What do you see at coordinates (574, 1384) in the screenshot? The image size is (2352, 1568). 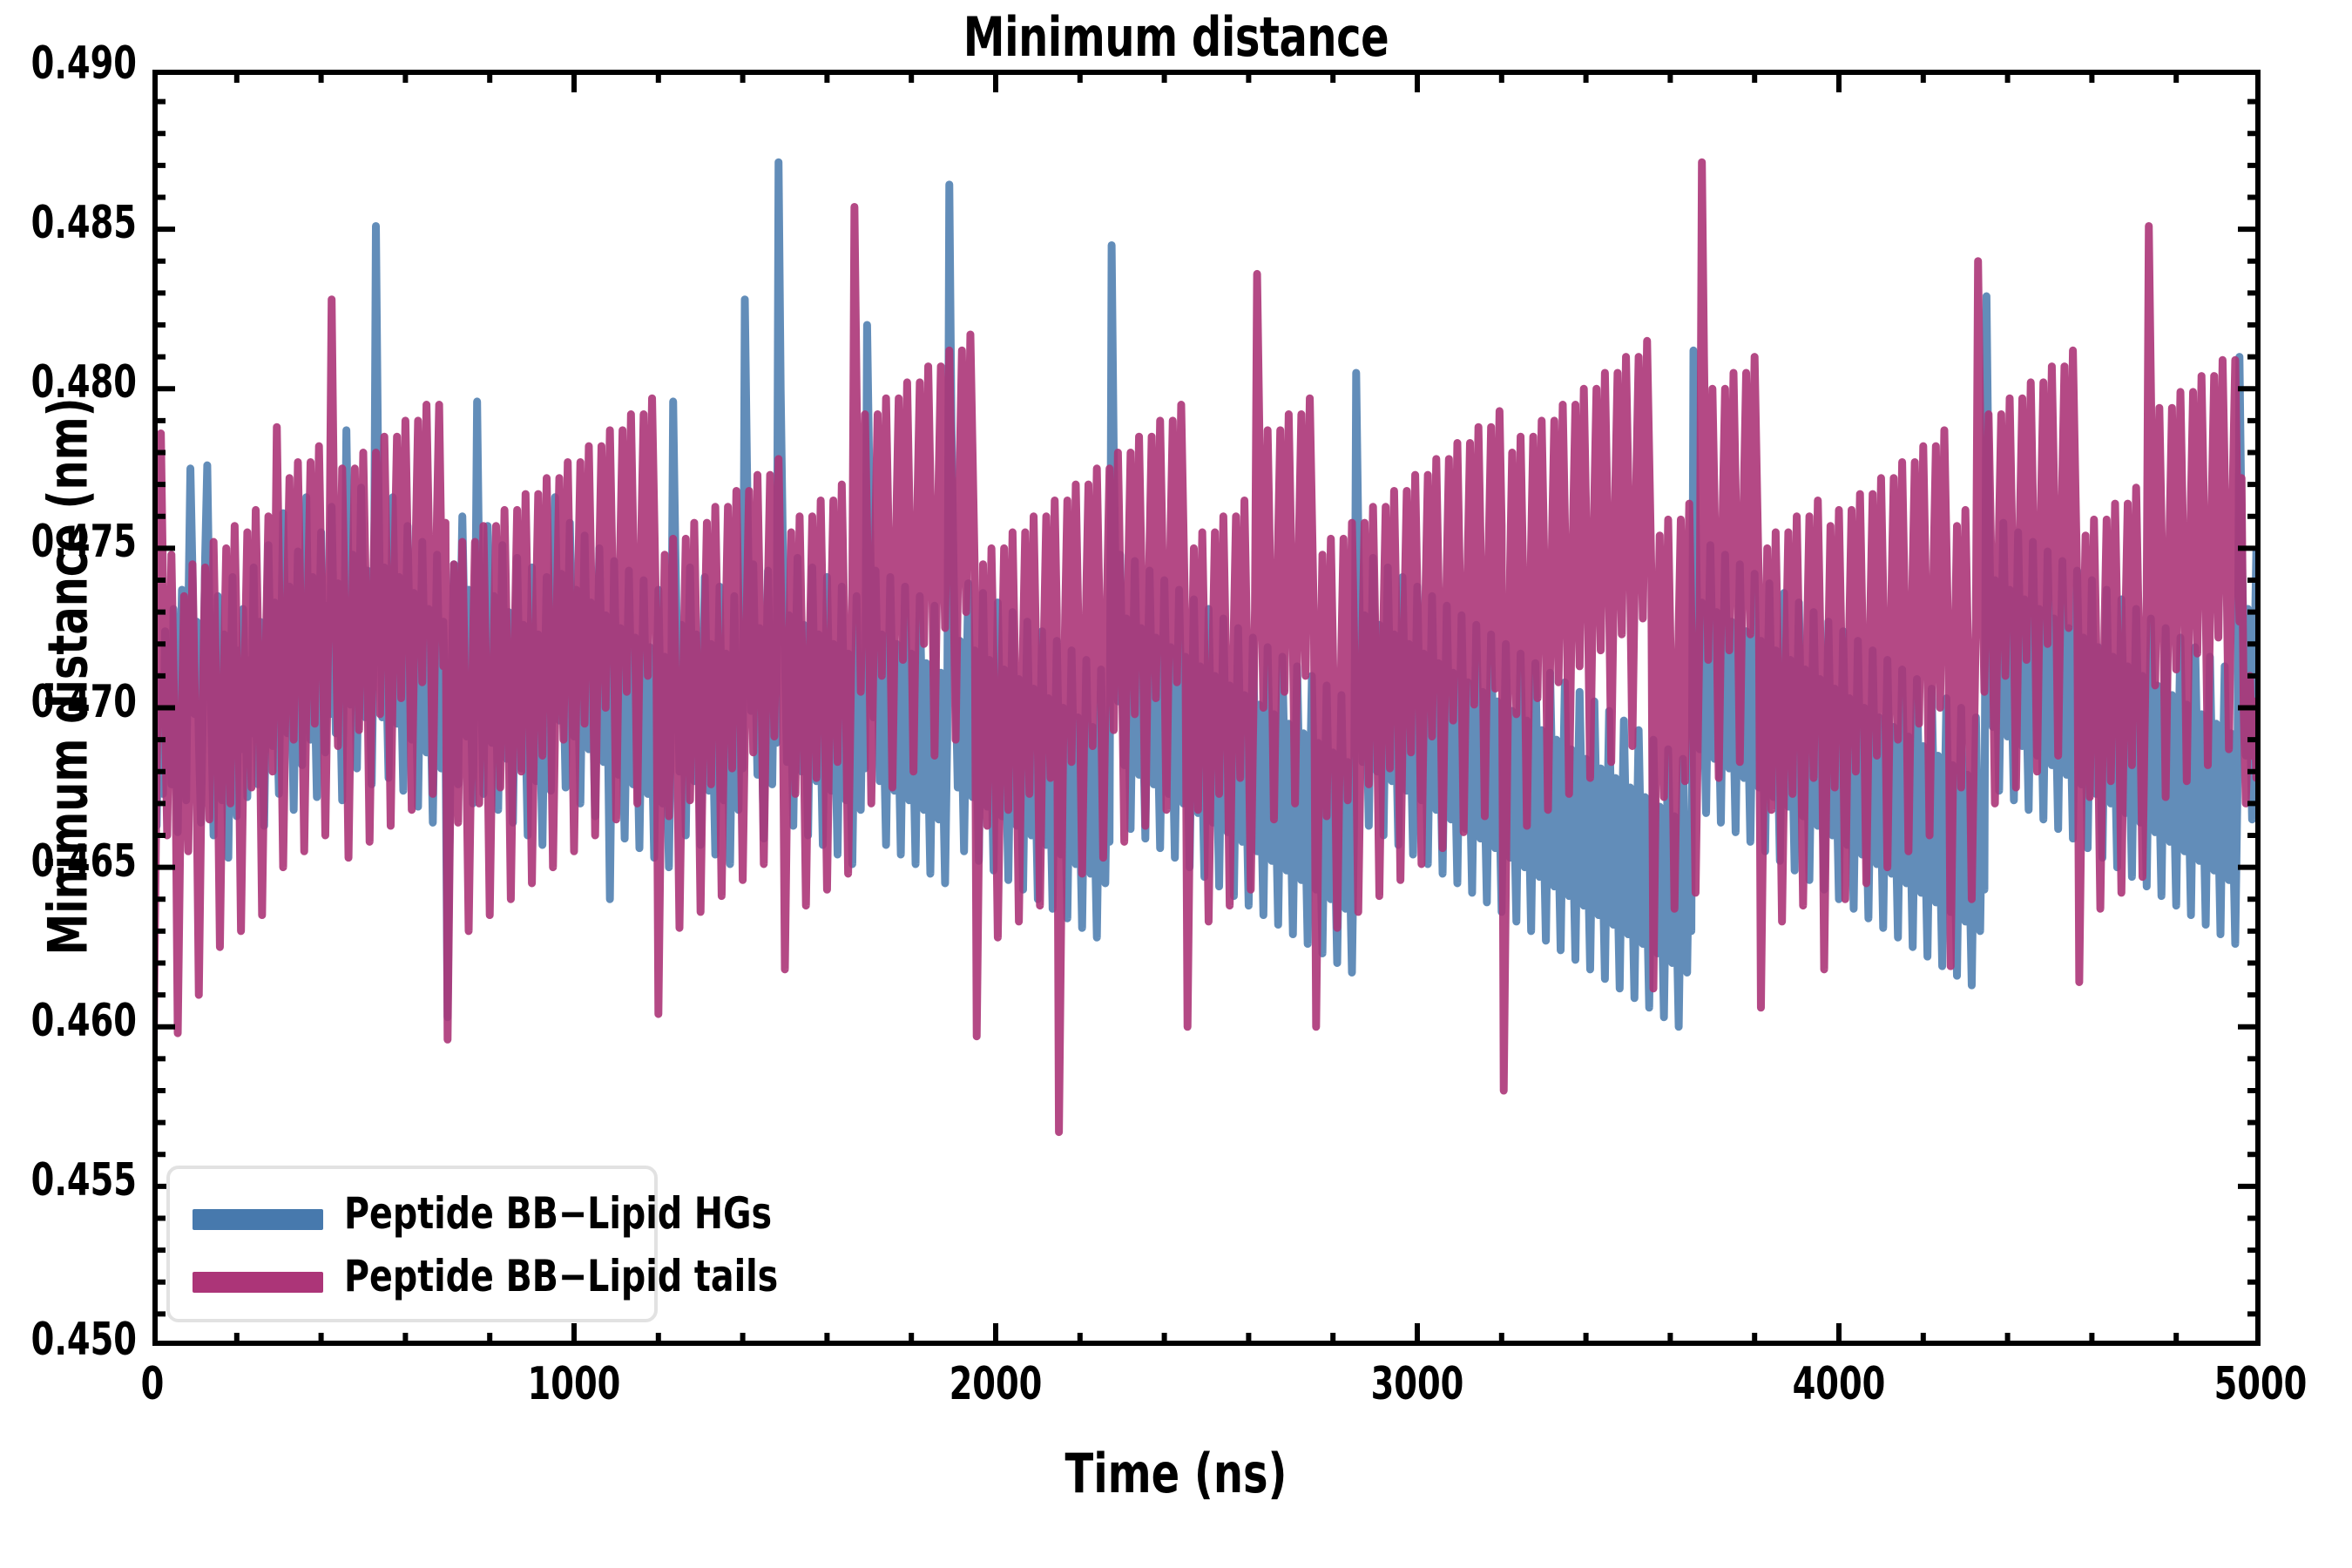 I see `x-tick-label: 1000` at bounding box center [574, 1384].